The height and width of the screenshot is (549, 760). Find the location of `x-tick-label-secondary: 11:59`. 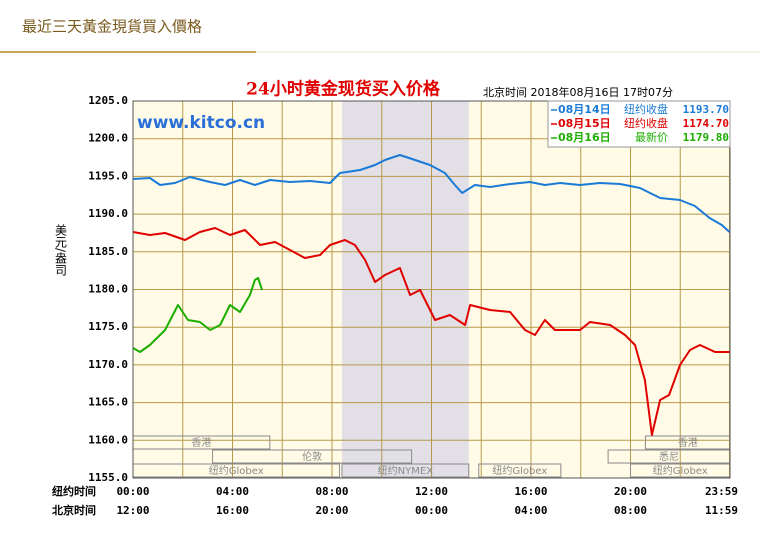

x-tick-label-secondary: 11:59 is located at coordinates (721, 510).